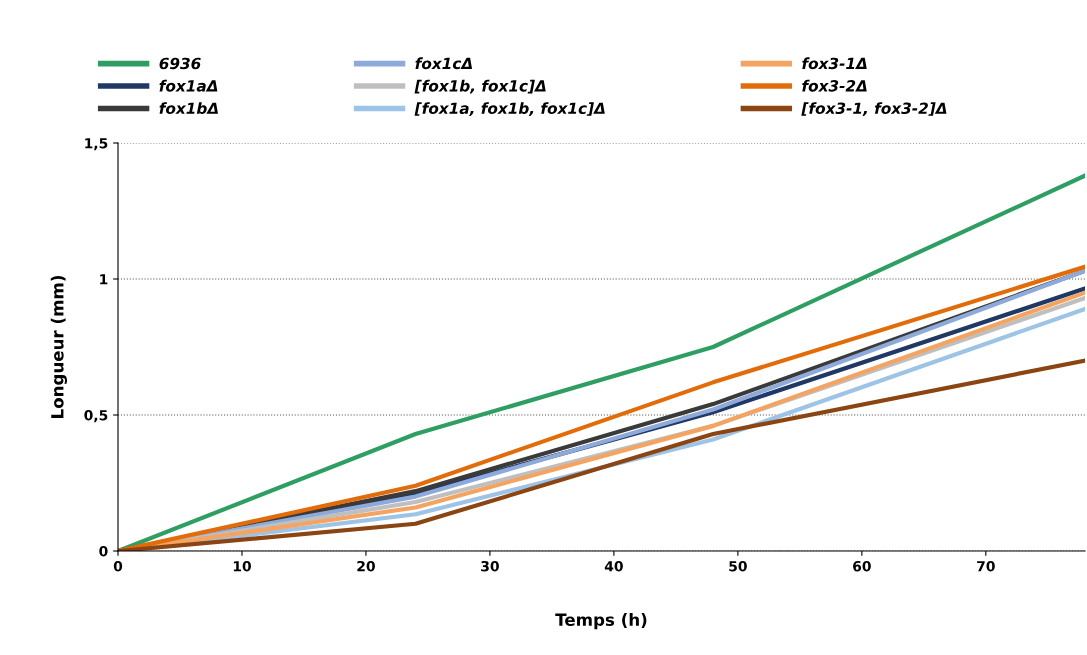  Describe the element at coordinates (480, 86) in the screenshot. I see `legend-label: [fox1b, fox1c]Δ` at that location.